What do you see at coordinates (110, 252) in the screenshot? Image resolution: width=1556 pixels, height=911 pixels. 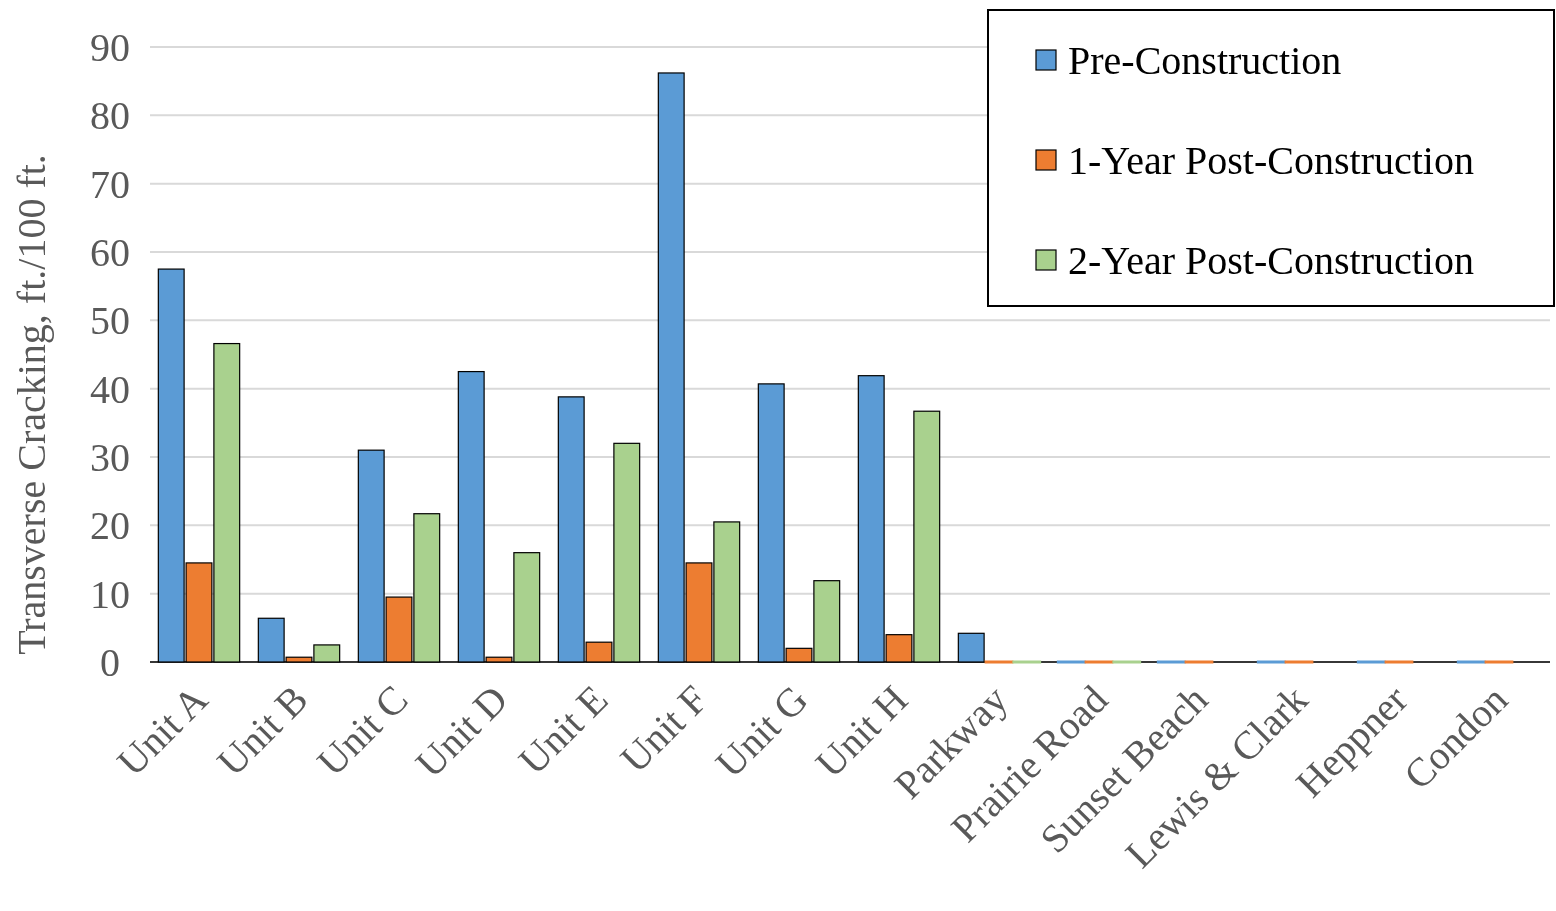 I see `y-tick-label: 60` at bounding box center [110, 252].